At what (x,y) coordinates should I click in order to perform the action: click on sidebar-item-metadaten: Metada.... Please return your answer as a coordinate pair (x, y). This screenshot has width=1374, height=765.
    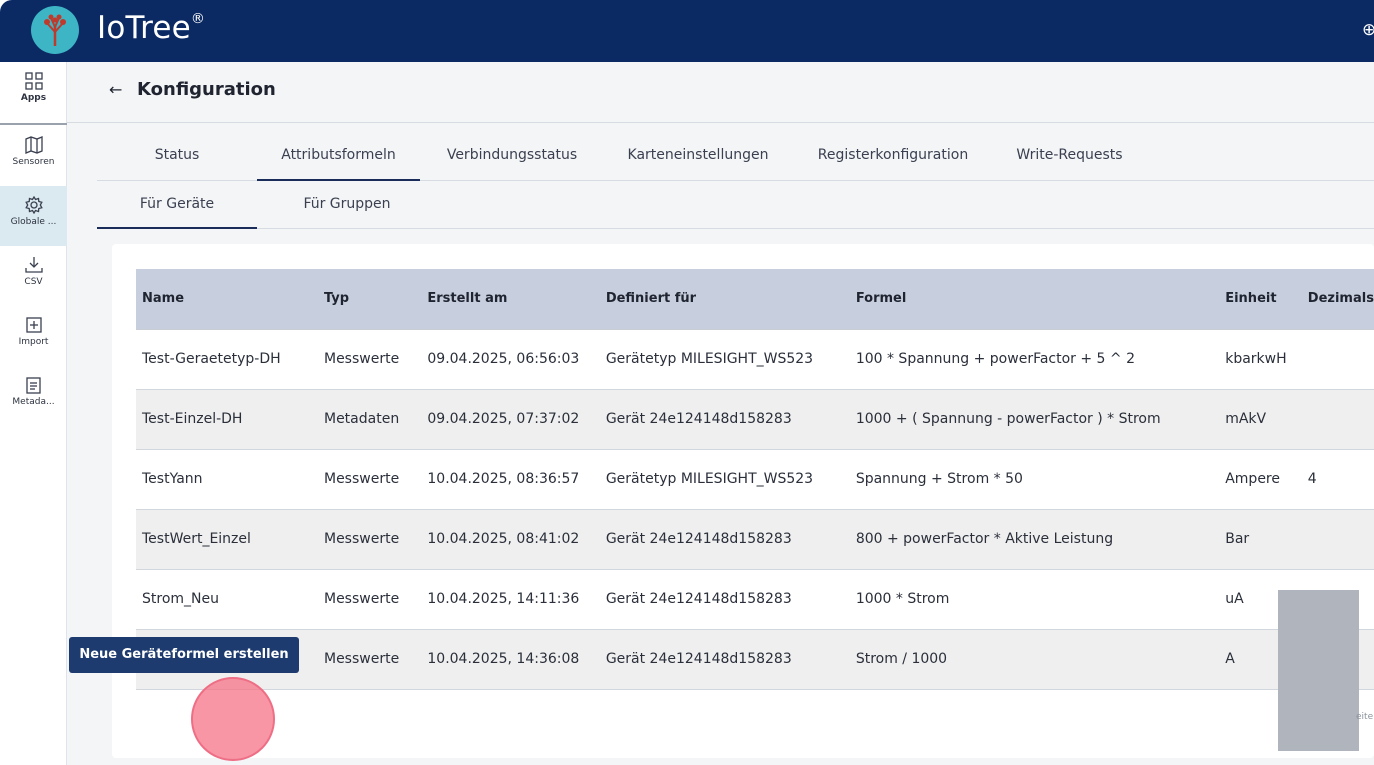
    Looking at the image, I should click on (33, 396).